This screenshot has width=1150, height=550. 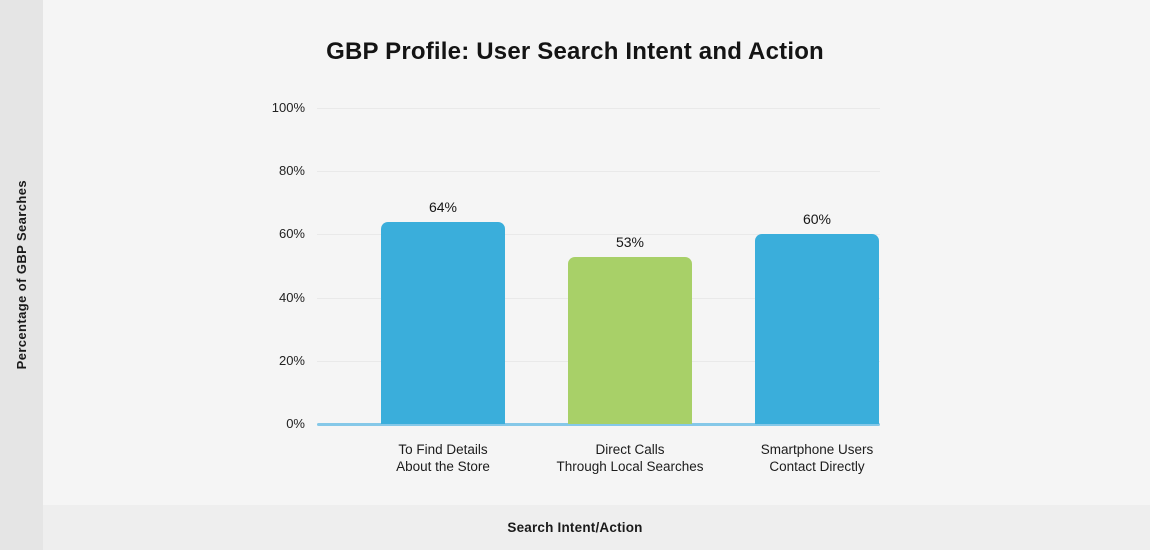 I want to click on x-category-0: To Find Details About the Store, so click(x=443, y=458).